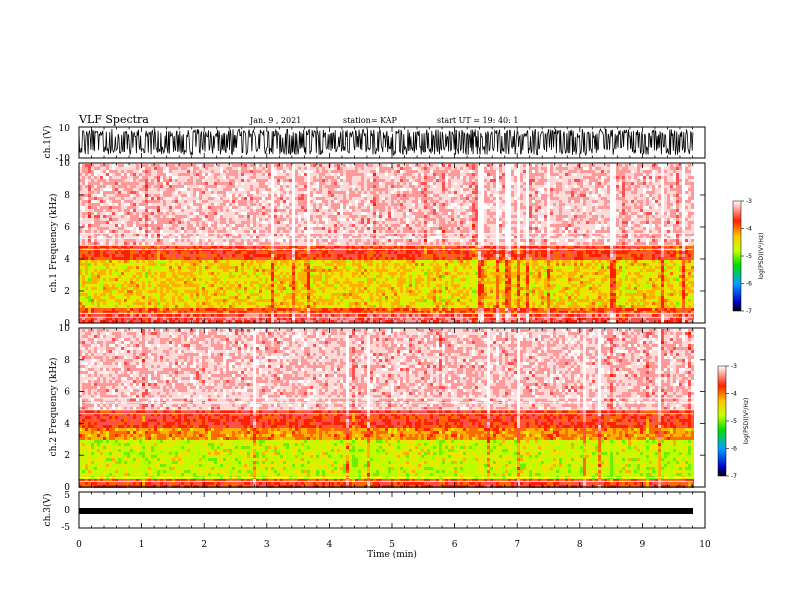 This screenshot has width=792, height=612. Describe the element at coordinates (47, 142) in the screenshot. I see `ch1-ylabel: ch.1(V)` at that location.